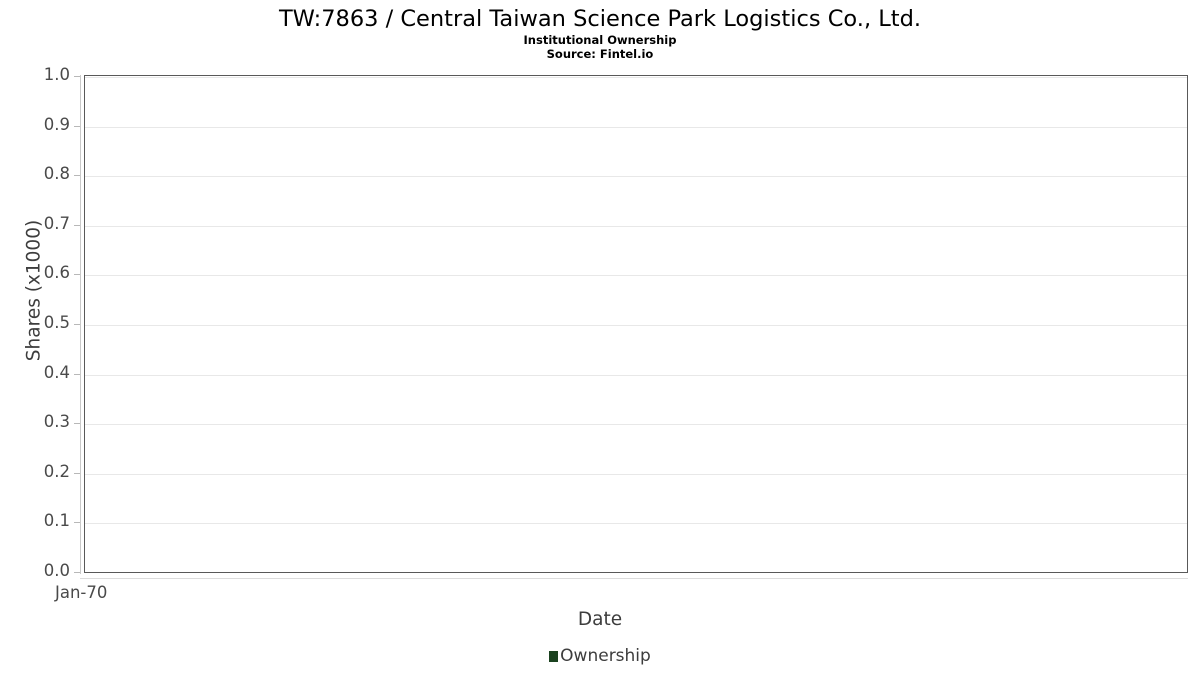 This screenshot has width=1200, height=675. What do you see at coordinates (56, 273) in the screenshot?
I see `y-axis-tick-label: 0.6` at bounding box center [56, 273].